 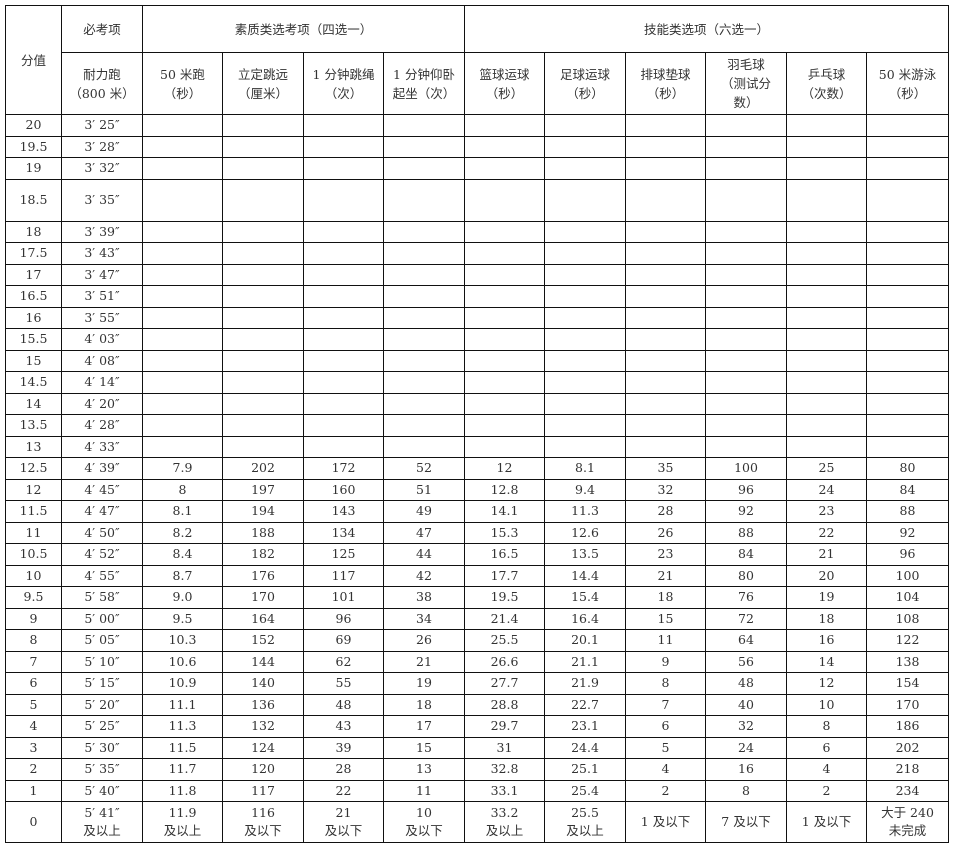 I want to click on table-cell: 14.1, so click(x=504, y=511).